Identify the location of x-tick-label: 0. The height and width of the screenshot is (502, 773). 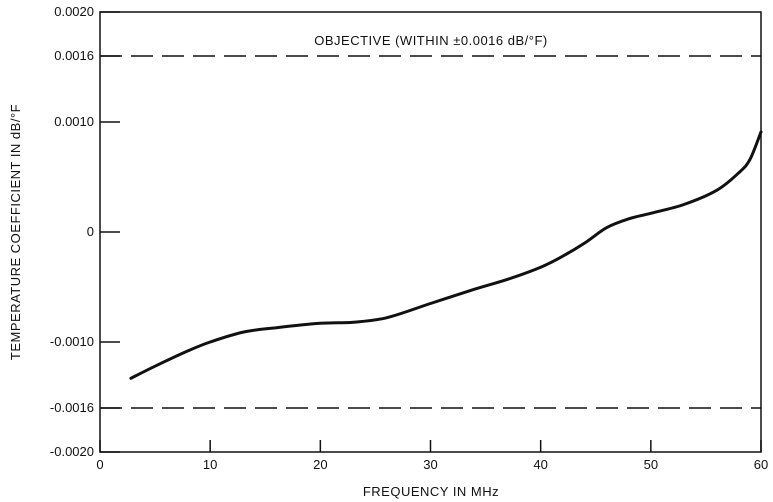
(99, 464).